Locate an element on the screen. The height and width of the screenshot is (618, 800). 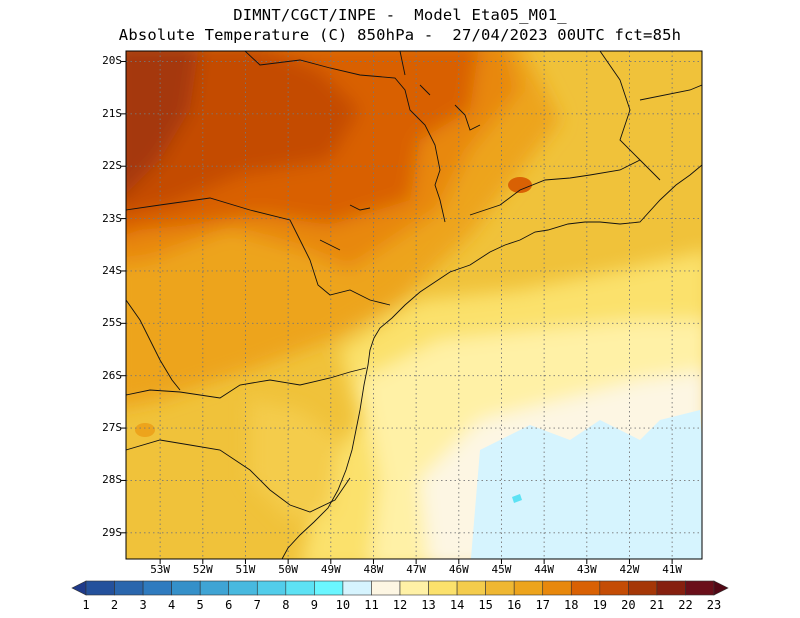
colorbar-label: 22 is located at coordinates (685, 605).